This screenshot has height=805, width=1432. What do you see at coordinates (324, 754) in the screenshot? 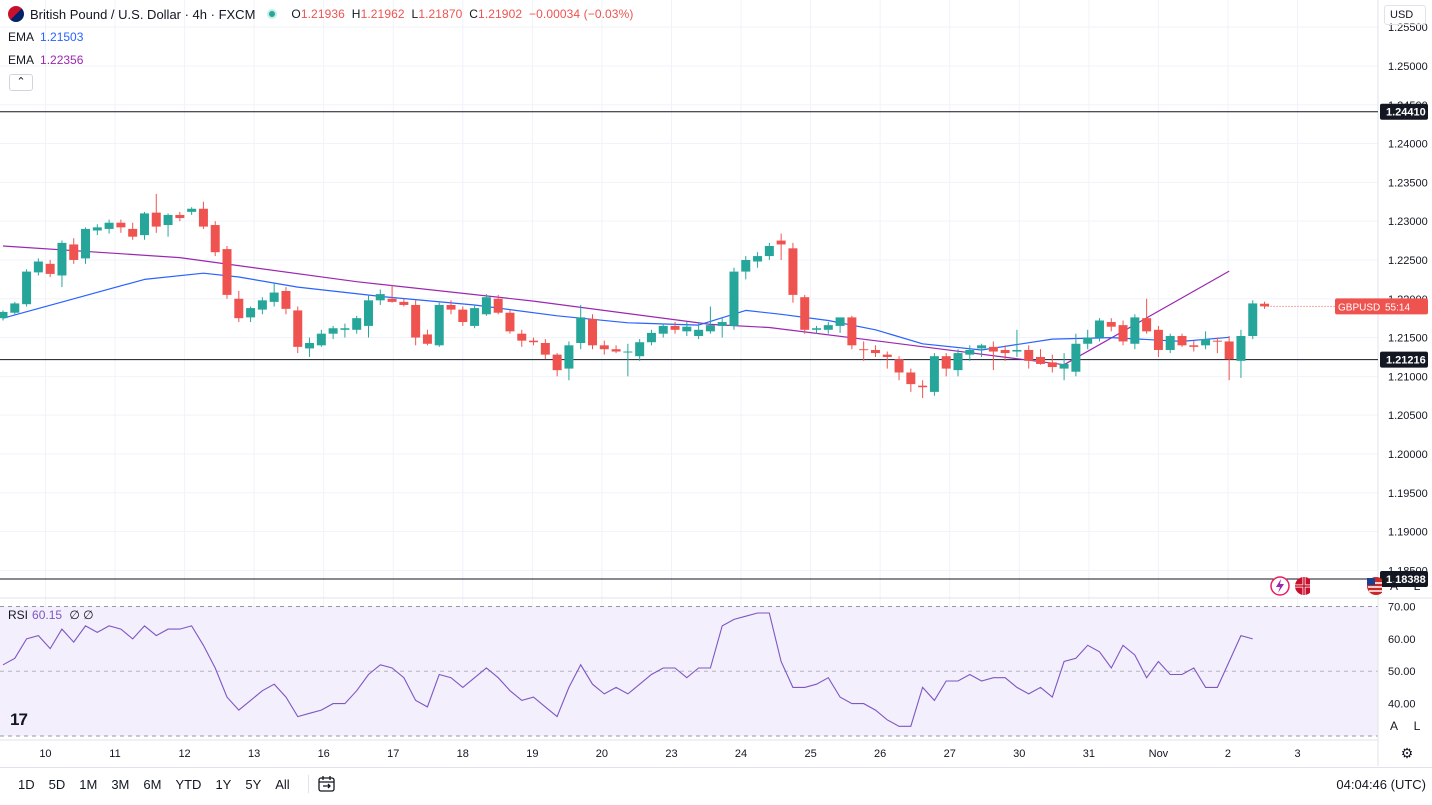
I see `time-tick-label: 16` at bounding box center [324, 754].